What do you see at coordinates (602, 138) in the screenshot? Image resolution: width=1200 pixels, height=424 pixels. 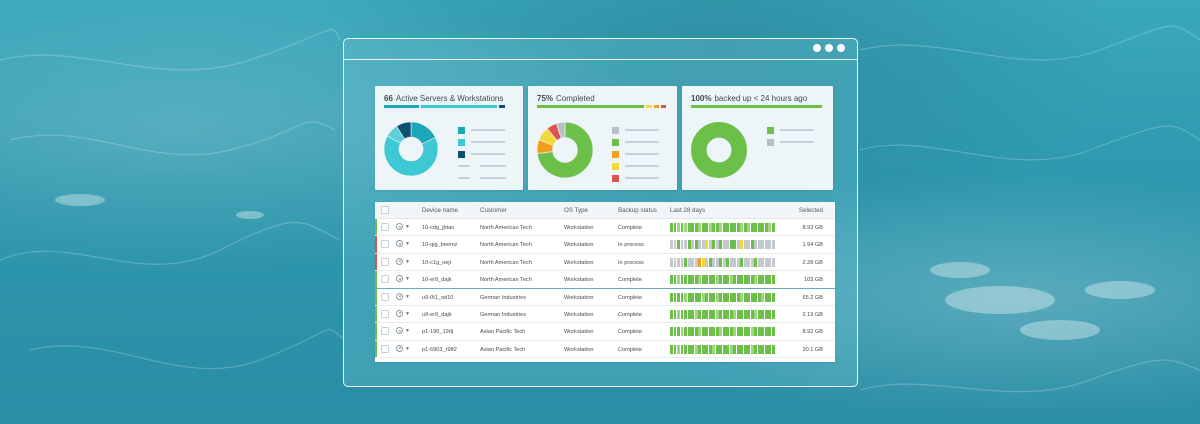 I see `card-completed: 75% Completed` at bounding box center [602, 138].